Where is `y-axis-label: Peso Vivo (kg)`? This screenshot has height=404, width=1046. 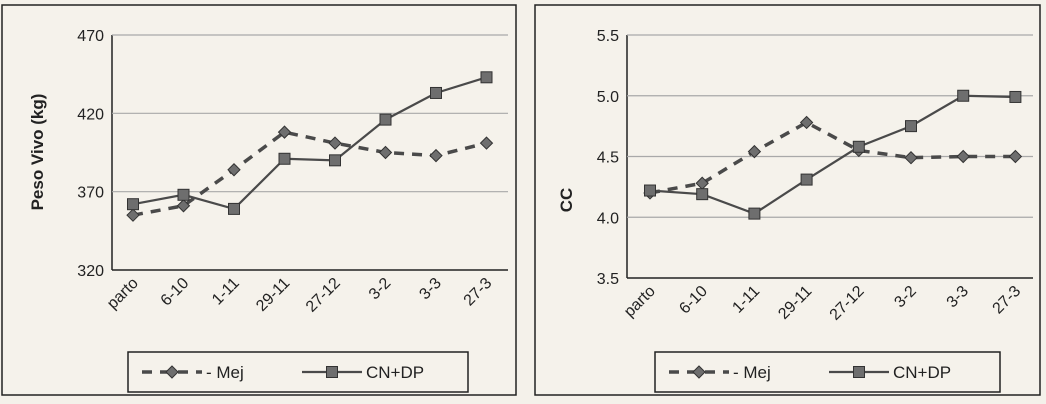 y-axis-label: Peso Vivo (kg) is located at coordinates (37, 152).